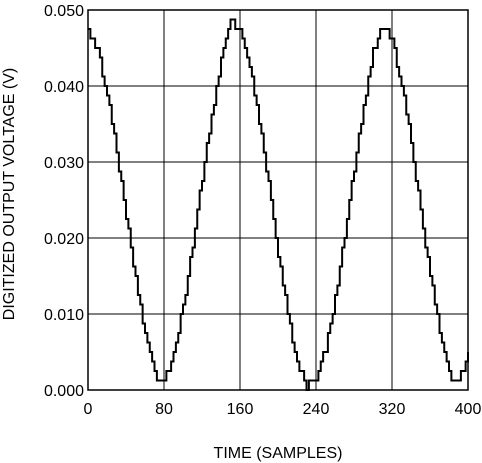 The image size is (482, 463). What do you see at coordinates (164, 409) in the screenshot?
I see `x-tick-label: 80` at bounding box center [164, 409].